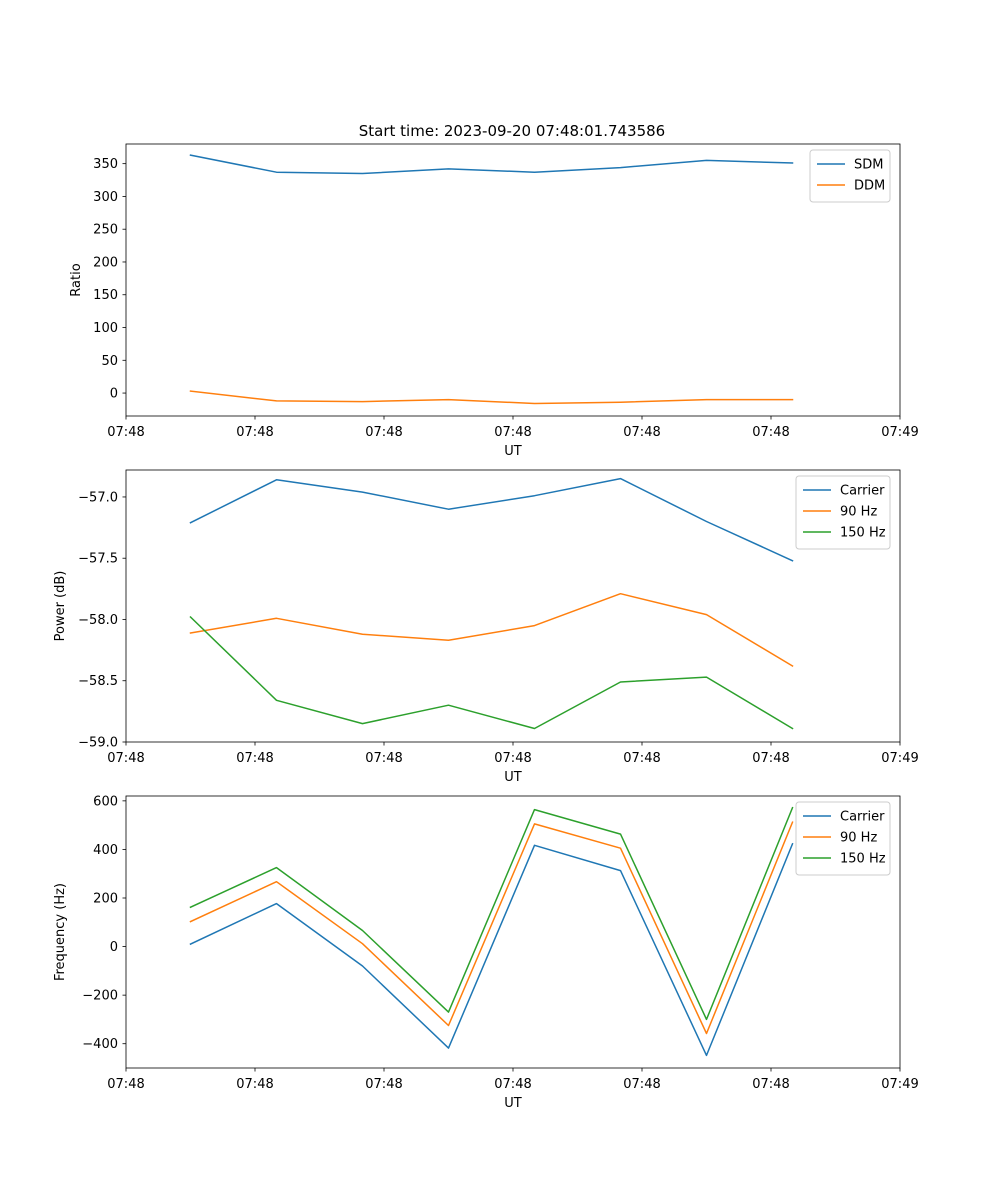 The height and width of the screenshot is (1200, 1000). I want to click on y-tick-label: −400, so click(100, 1044).